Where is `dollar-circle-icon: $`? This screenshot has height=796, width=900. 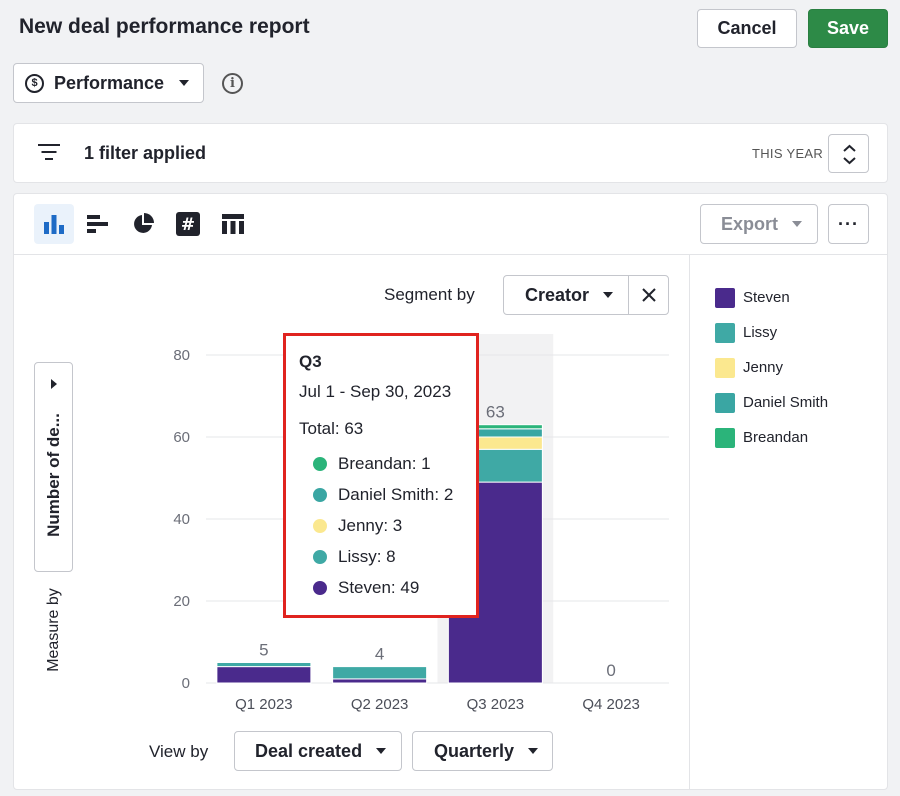
dollar-circle-icon: $ is located at coordinates (34, 83).